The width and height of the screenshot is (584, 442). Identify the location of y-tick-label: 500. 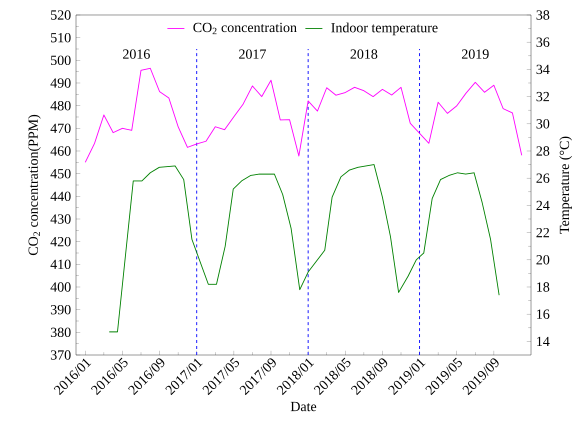
(61, 61).